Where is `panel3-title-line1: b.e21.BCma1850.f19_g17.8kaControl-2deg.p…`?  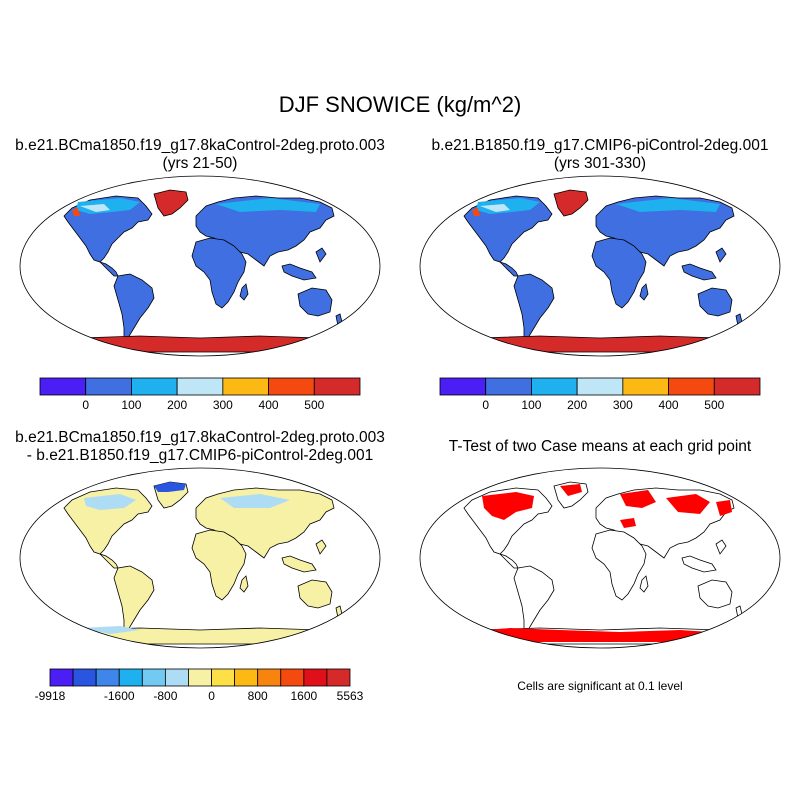 panel3-title-line1: b.e21.BCma1850.f19_g17.8kaControl-2deg.p… is located at coordinates (200, 437).